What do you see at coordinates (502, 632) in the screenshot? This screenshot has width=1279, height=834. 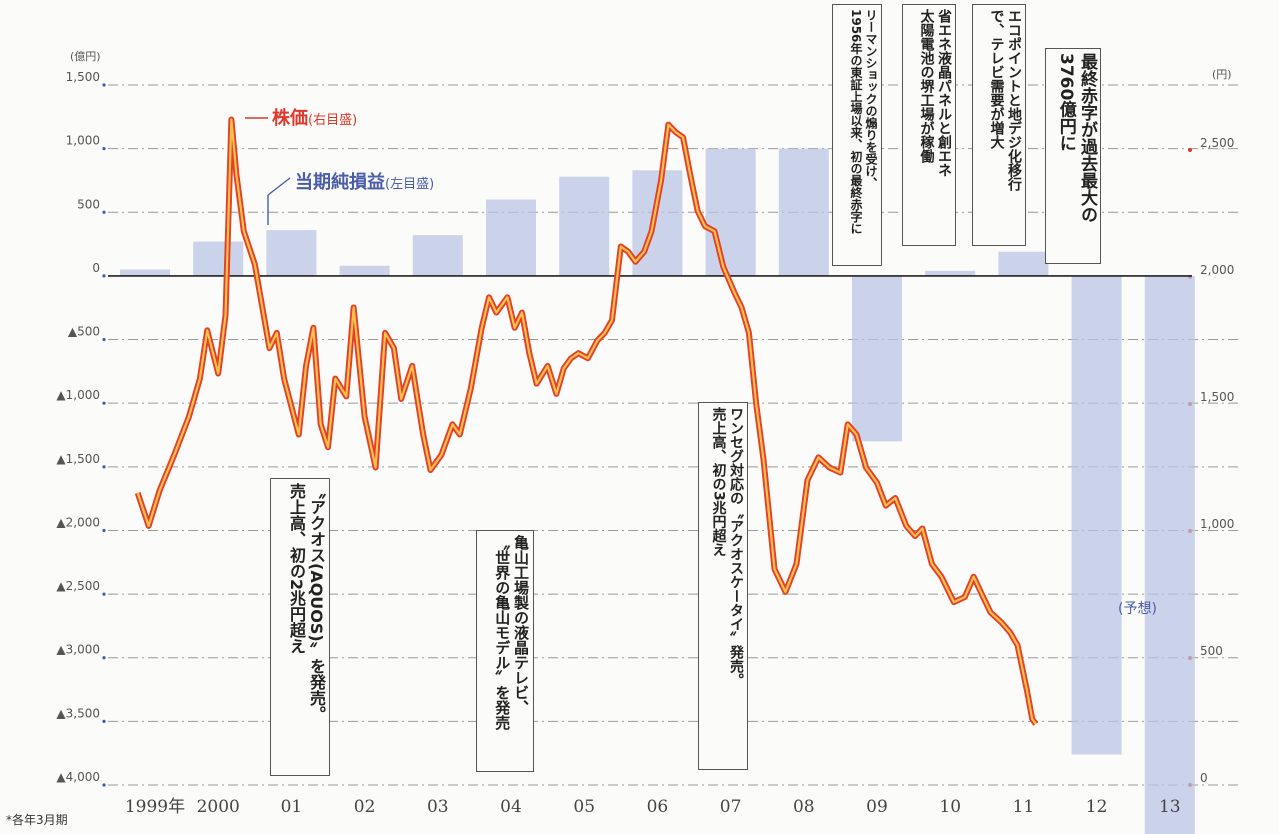 I see `annotation-line: 〝世界の亀山モデル〟を発売` at bounding box center [502, 632].